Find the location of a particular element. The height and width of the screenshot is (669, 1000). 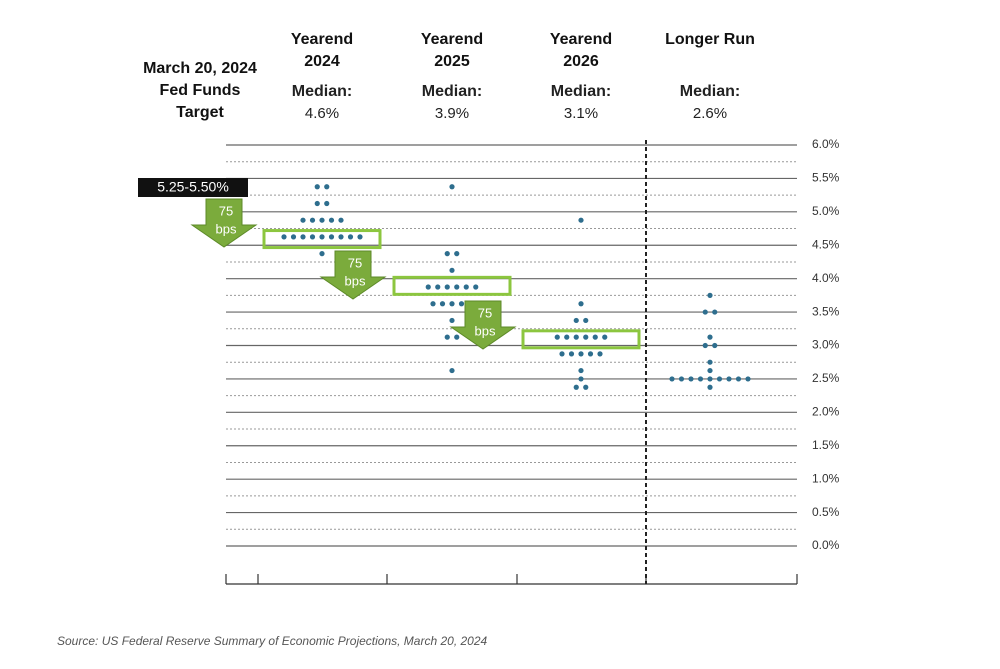

y-tick-label: 1.5% is located at coordinates (826, 445).